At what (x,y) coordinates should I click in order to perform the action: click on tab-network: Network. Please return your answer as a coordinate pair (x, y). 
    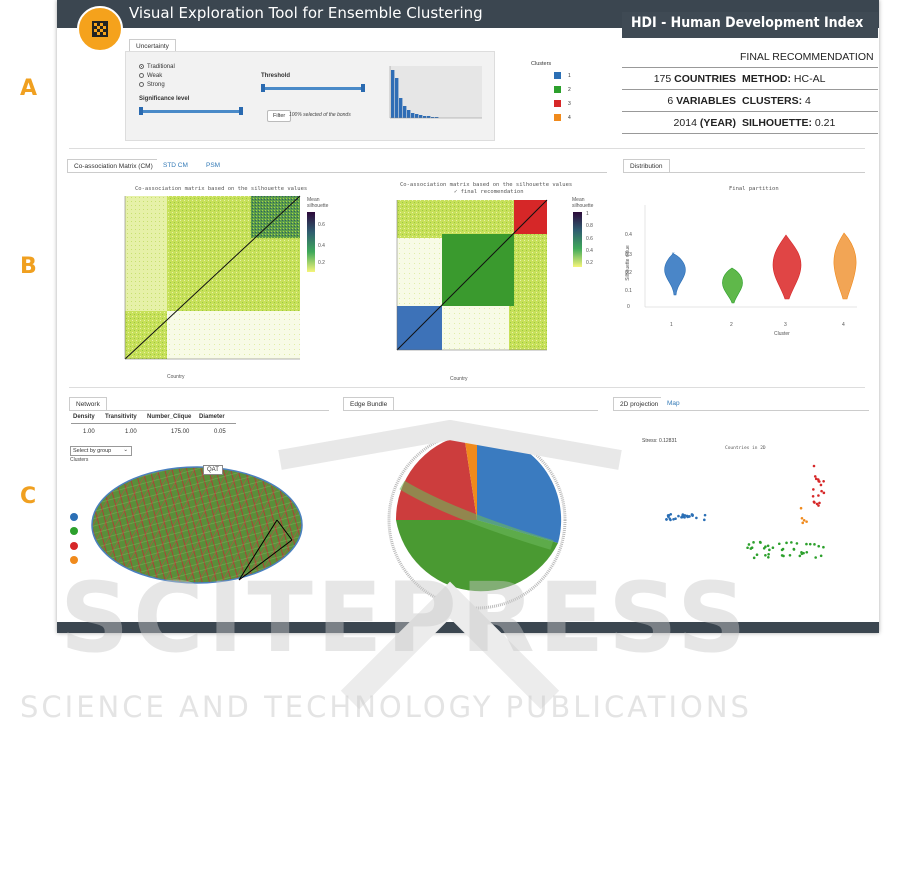
    Looking at the image, I should click on (88, 404).